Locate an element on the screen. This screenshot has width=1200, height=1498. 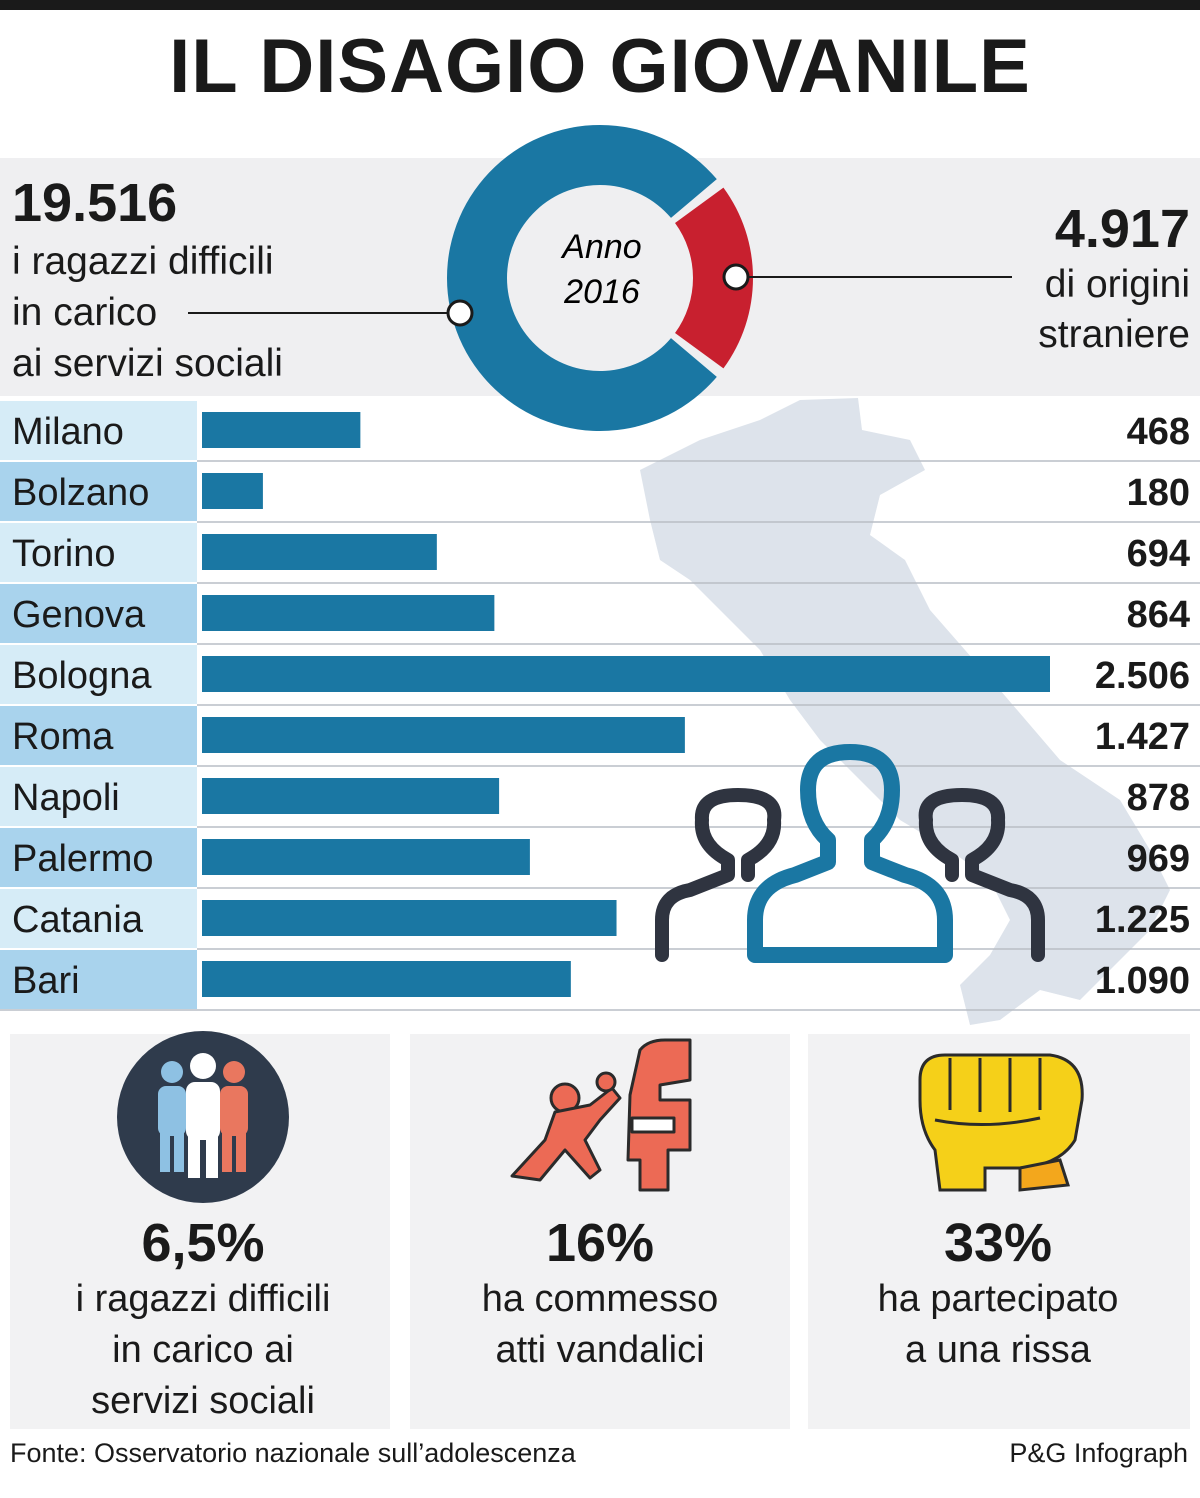
city-label: Milano is located at coordinates (68, 432).